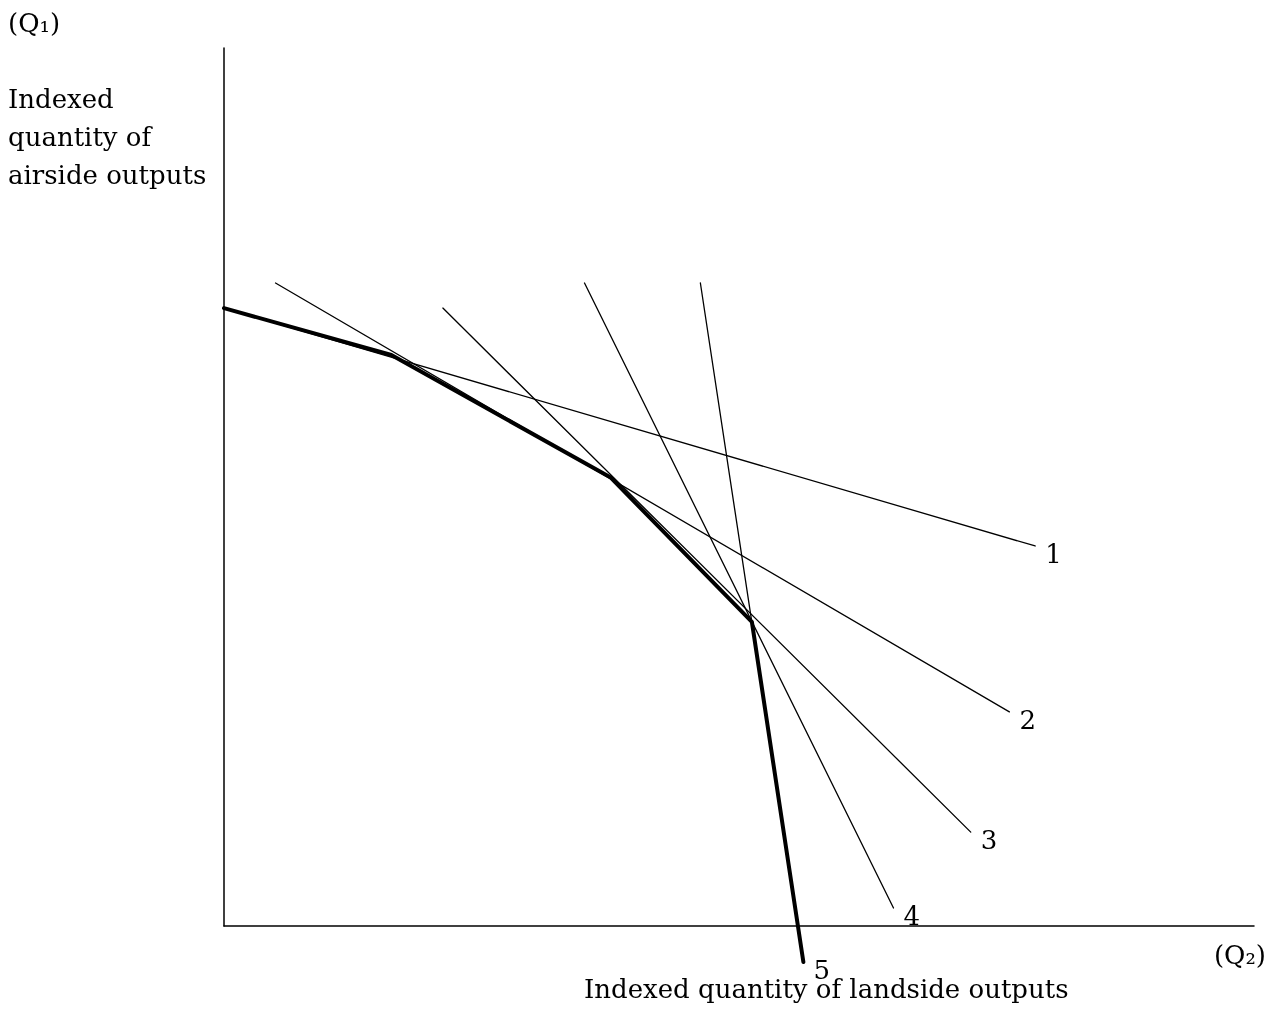 Image resolution: width=1274 pixels, height=1016 pixels. I want to click on series-label: 3, so click(989, 840).